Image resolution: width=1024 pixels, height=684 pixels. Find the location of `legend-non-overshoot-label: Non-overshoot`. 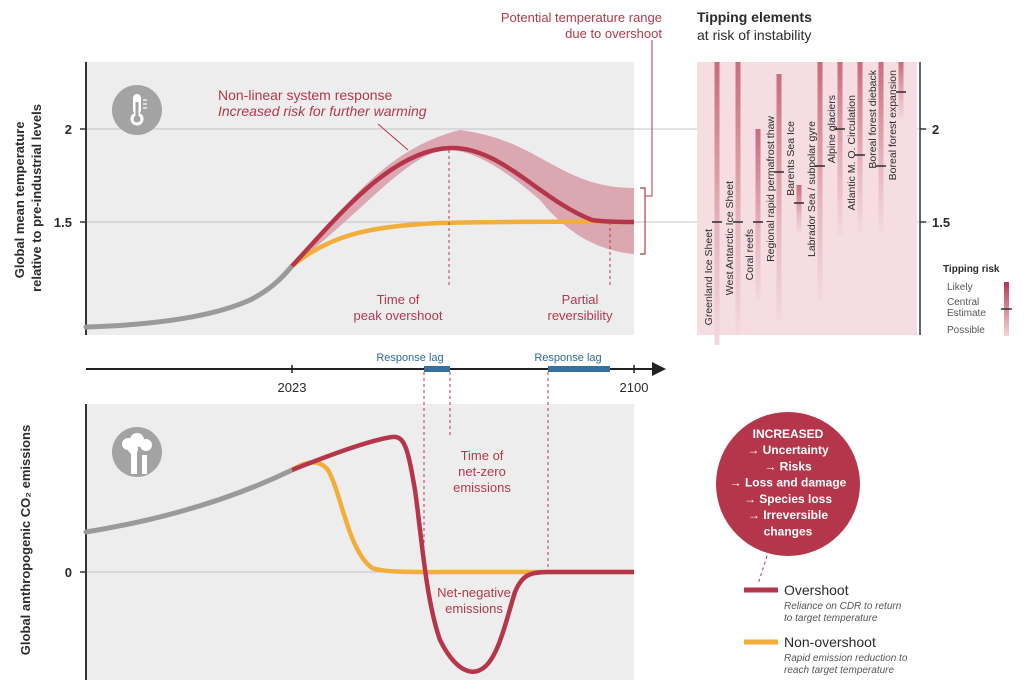

legend-non-overshoot-label: Non-overshoot is located at coordinates (830, 642).